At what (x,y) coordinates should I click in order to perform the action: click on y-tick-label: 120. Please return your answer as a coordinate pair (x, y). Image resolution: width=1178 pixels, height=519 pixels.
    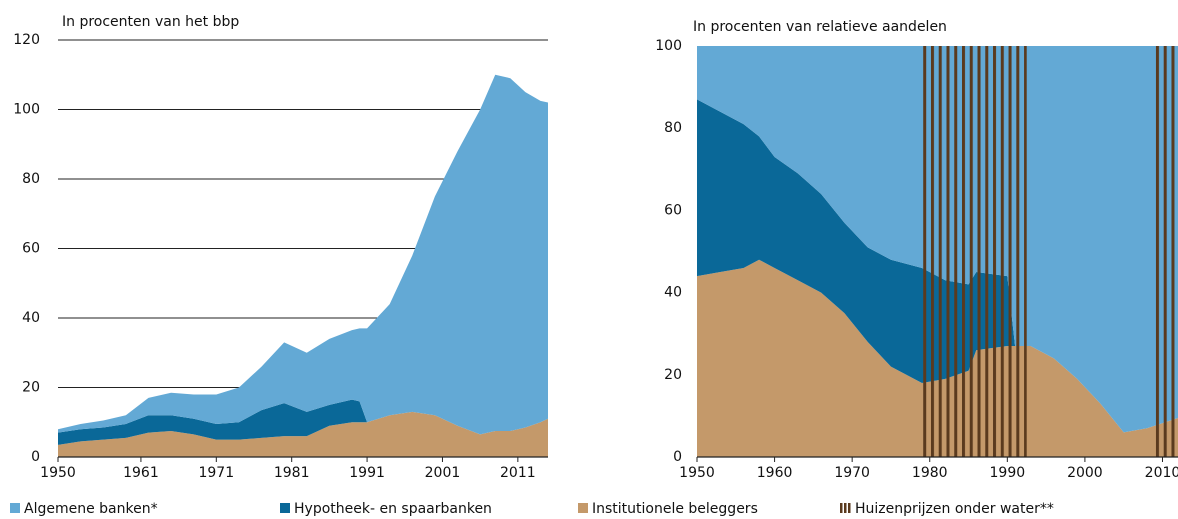
    Looking at the image, I should click on (26, 40).